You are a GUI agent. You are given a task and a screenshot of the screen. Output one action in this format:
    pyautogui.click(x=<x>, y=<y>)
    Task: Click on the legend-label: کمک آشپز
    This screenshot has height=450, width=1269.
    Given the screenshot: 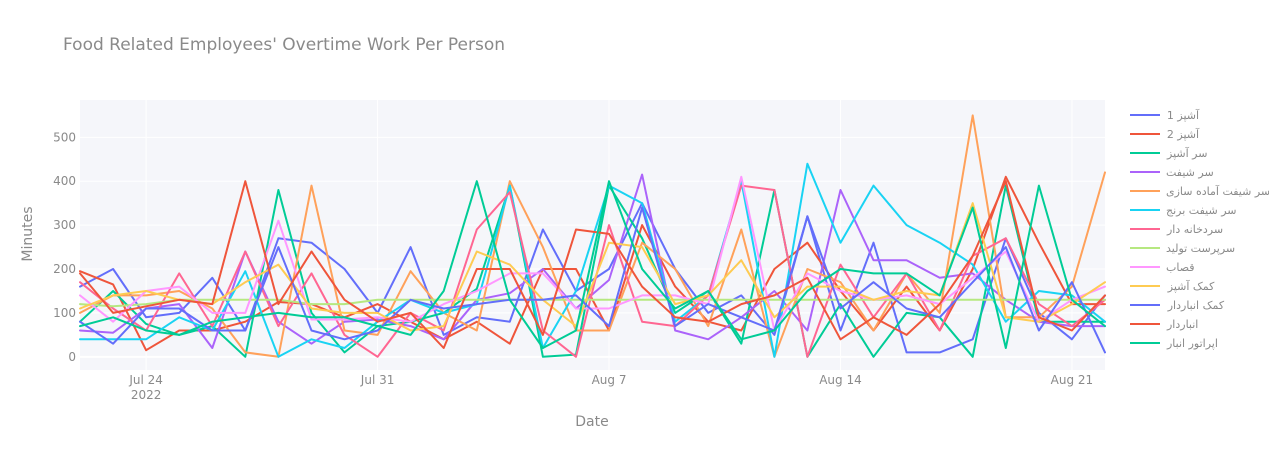 What is the action you would take?
    pyautogui.click(x=1191, y=286)
    